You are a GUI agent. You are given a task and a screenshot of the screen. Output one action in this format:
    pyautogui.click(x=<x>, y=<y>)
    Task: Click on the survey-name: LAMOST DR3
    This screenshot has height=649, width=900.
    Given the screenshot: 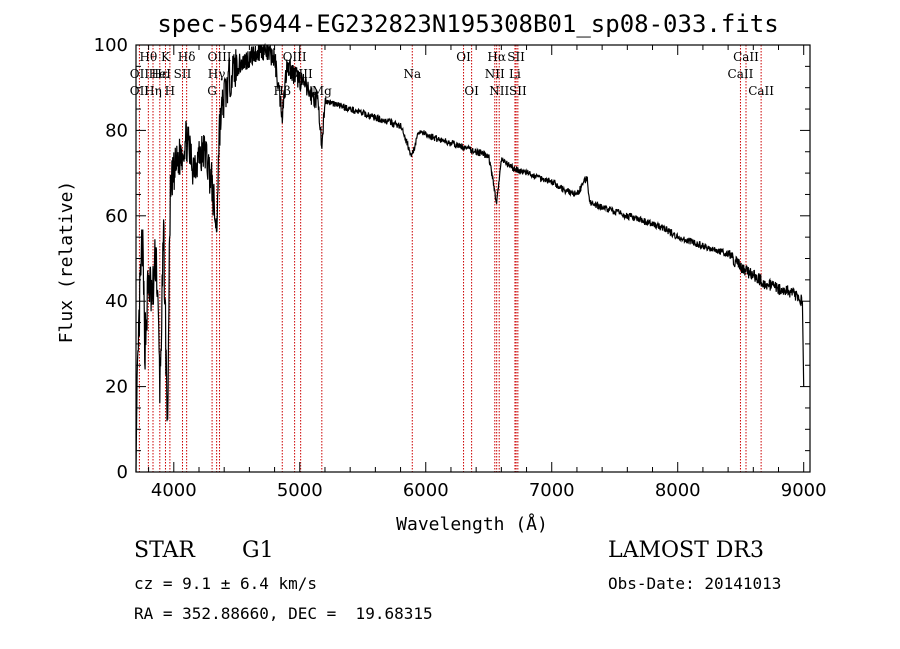 What is the action you would take?
    pyautogui.click(x=686, y=550)
    